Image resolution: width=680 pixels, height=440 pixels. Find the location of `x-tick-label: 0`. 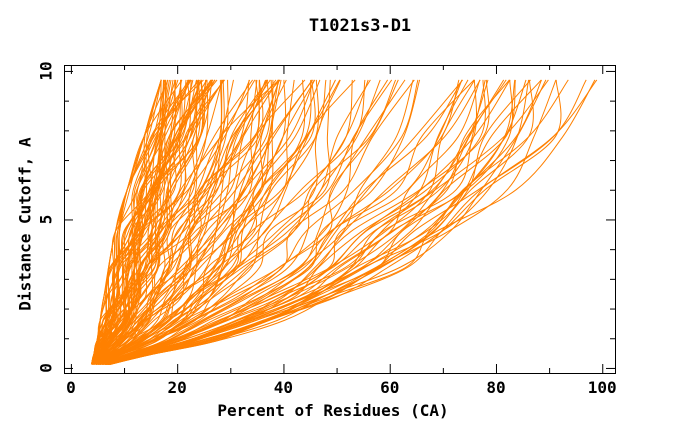

x-tick-label: 0 is located at coordinates (71, 387).